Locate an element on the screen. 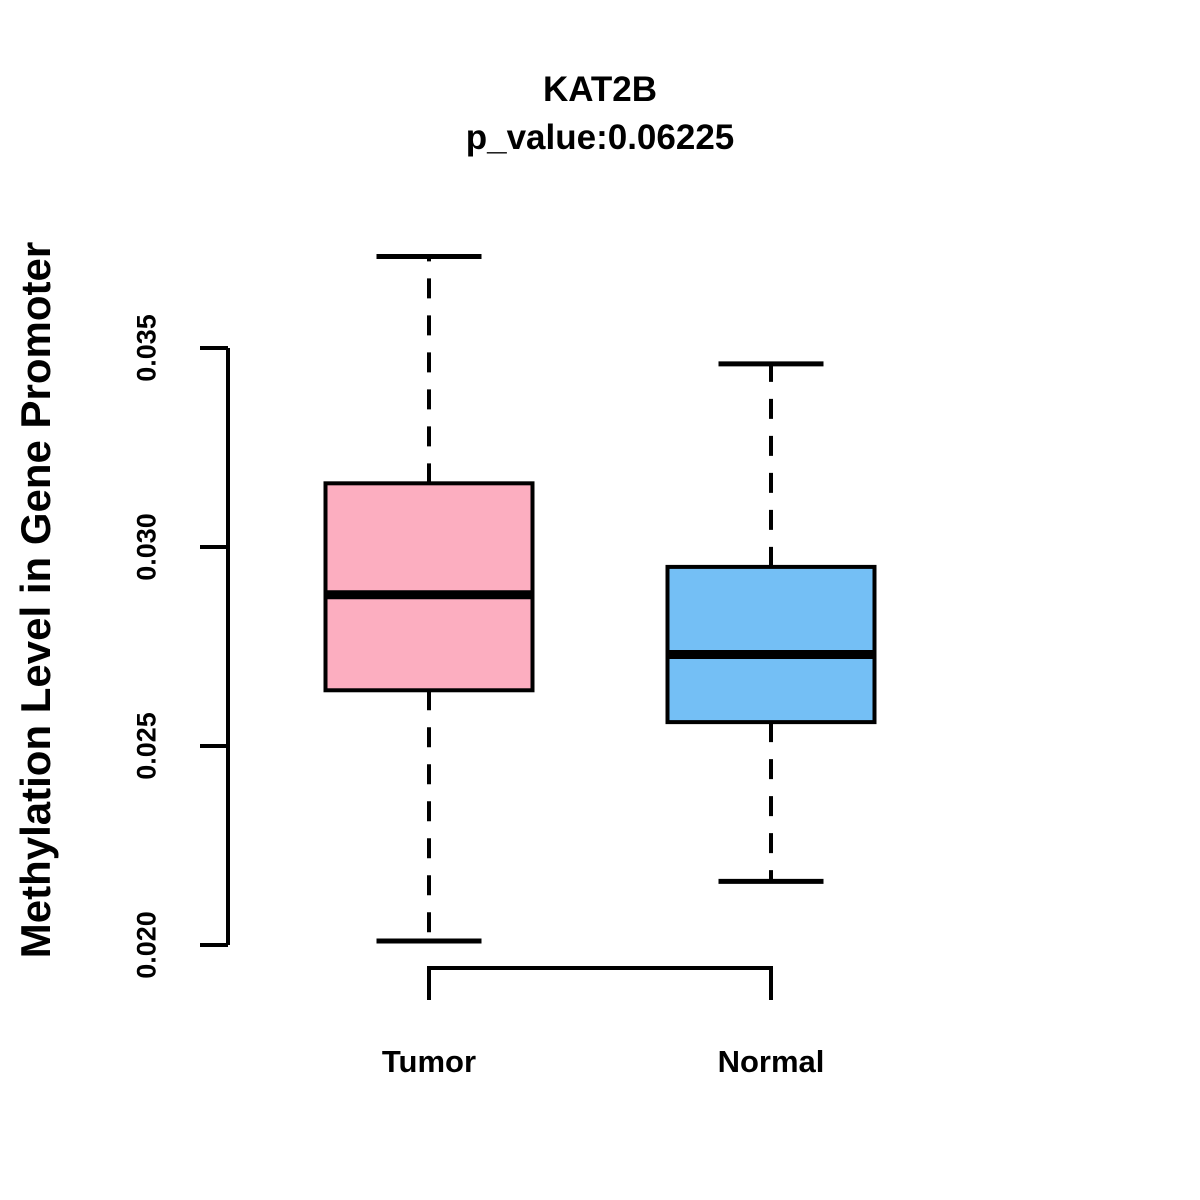 This screenshot has height=1200, width=1200. box-normal is located at coordinates (771, 644).